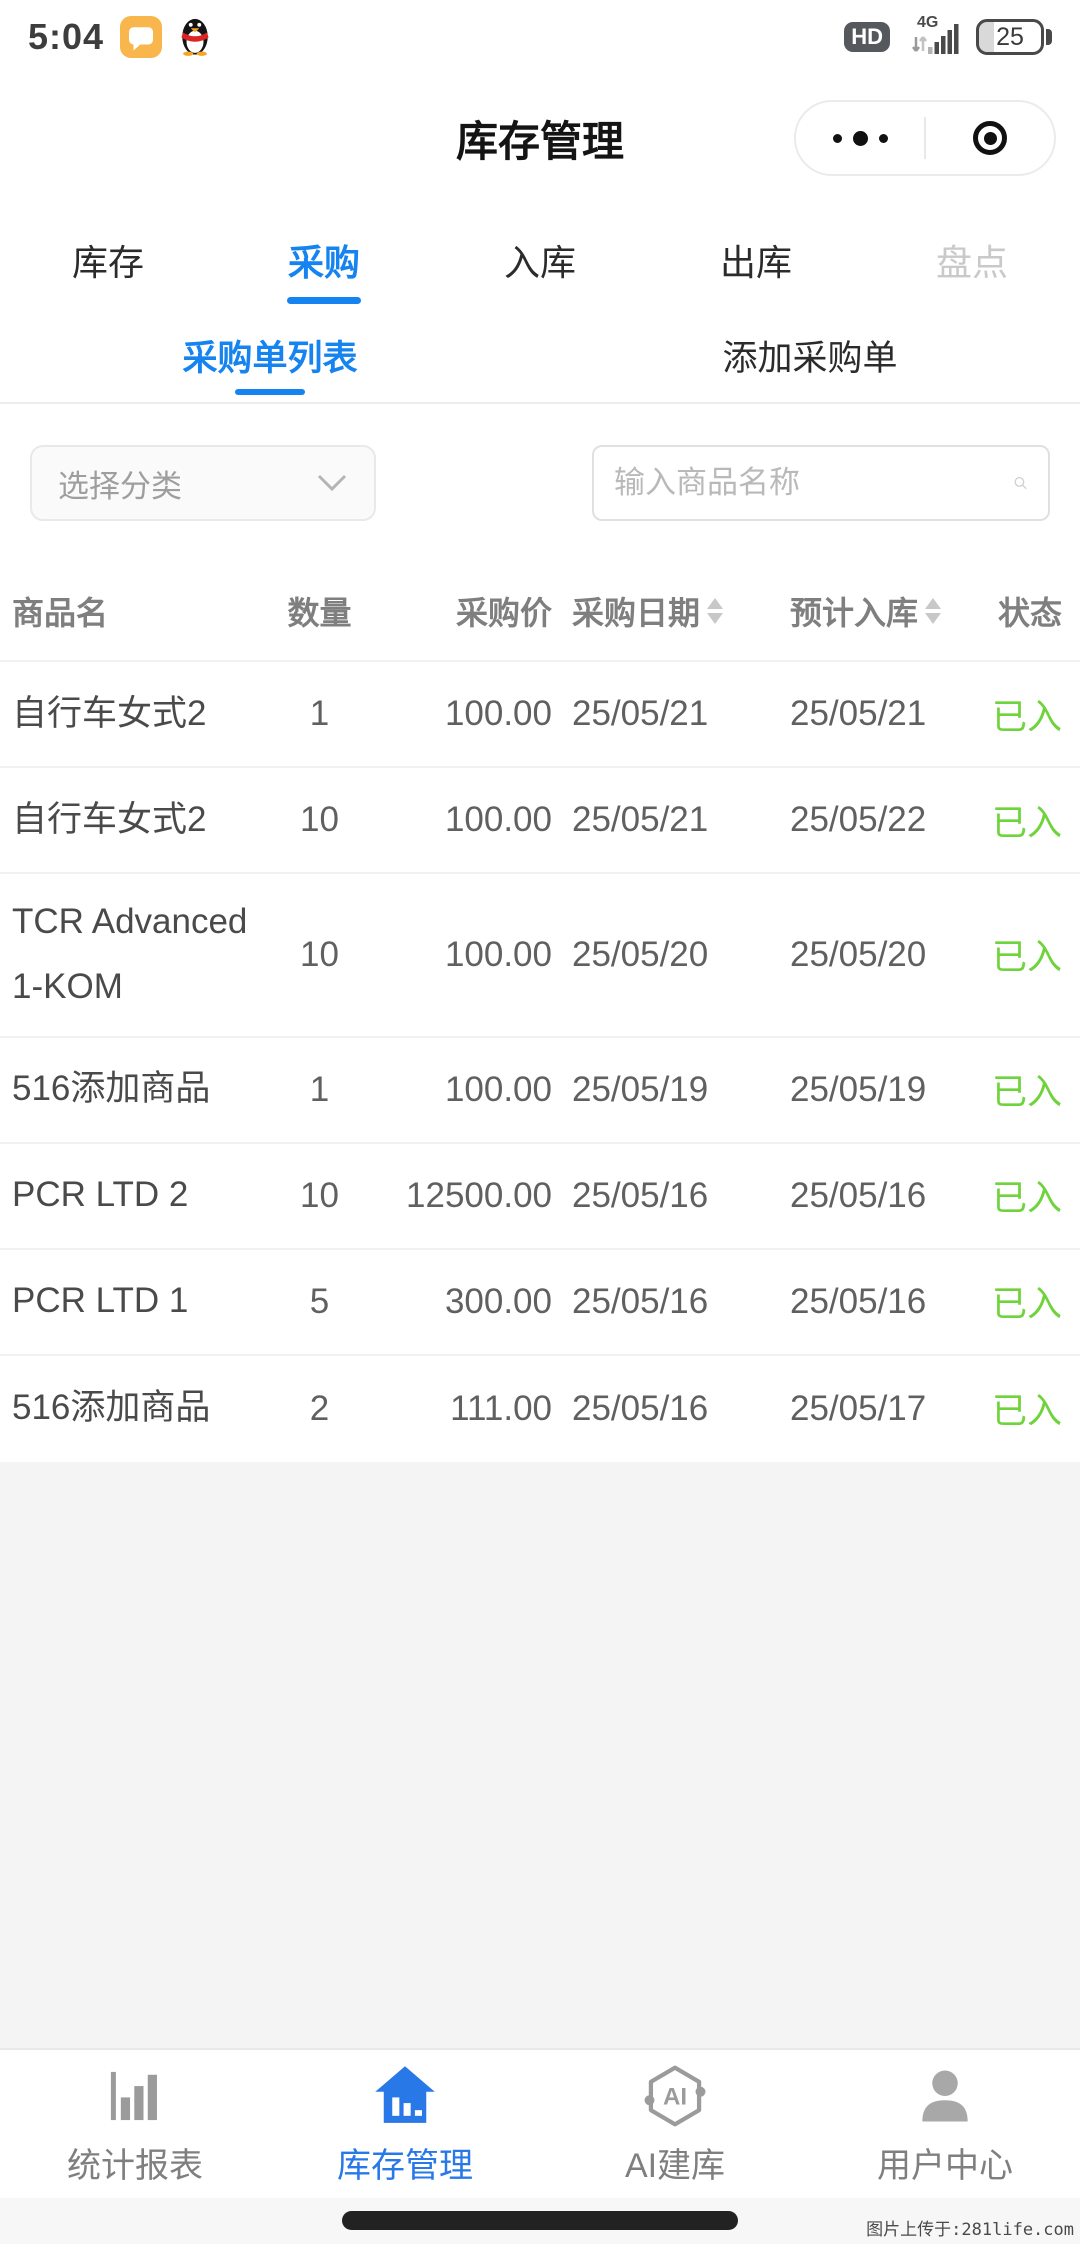 The height and width of the screenshot is (2244, 1080). Describe the element at coordinates (810, 358) in the screenshot. I see `subtab-add-purchase: 添加采购单` at that location.